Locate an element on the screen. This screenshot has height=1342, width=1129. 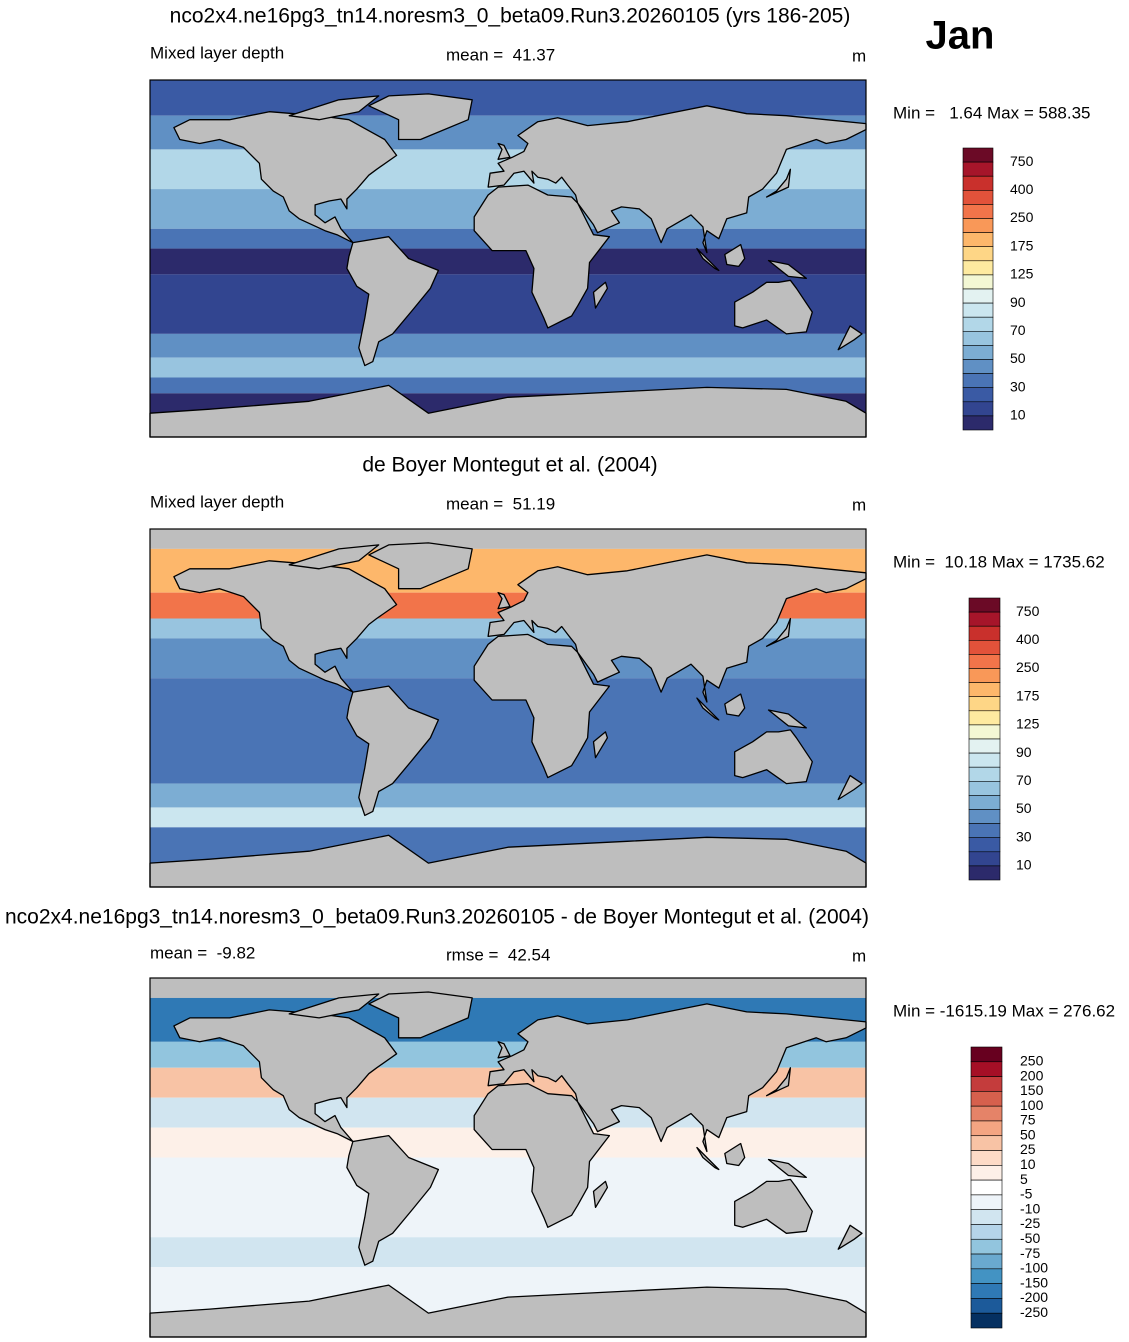
colorbar-label: 125 is located at coordinates (1022, 274).